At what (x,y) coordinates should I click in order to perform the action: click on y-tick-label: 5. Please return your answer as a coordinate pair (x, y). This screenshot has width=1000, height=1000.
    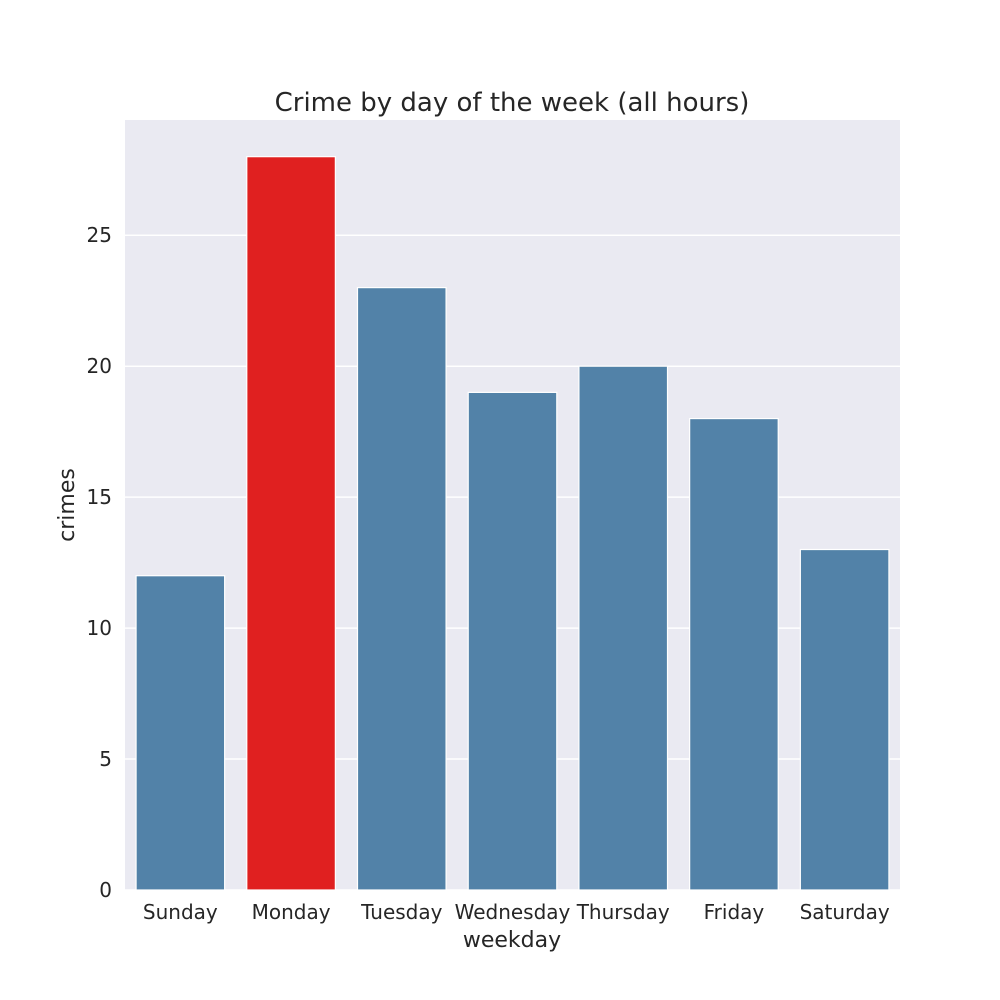
    Looking at the image, I should click on (105, 759).